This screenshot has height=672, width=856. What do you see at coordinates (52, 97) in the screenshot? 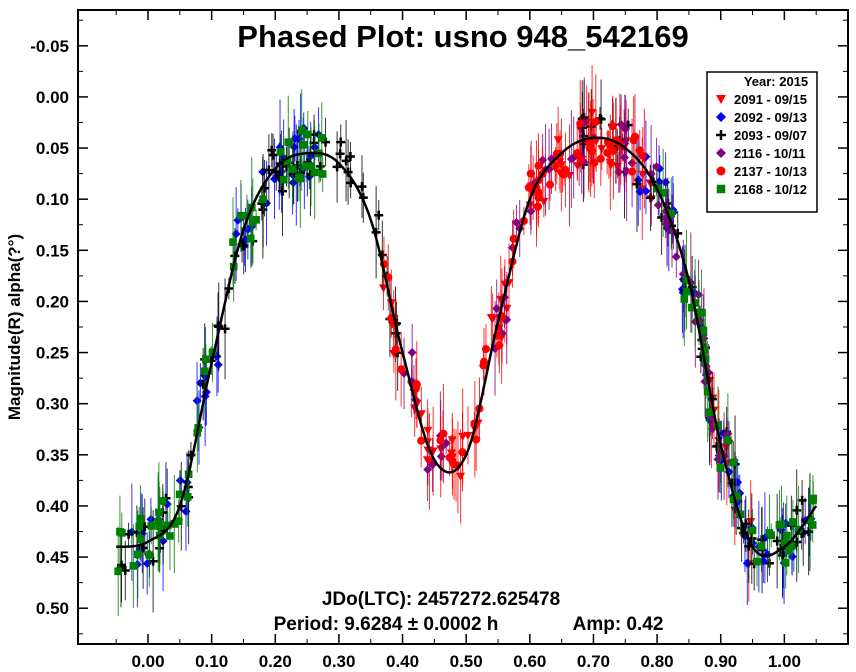
I see `y-tick-label: 0.00` at bounding box center [52, 97].